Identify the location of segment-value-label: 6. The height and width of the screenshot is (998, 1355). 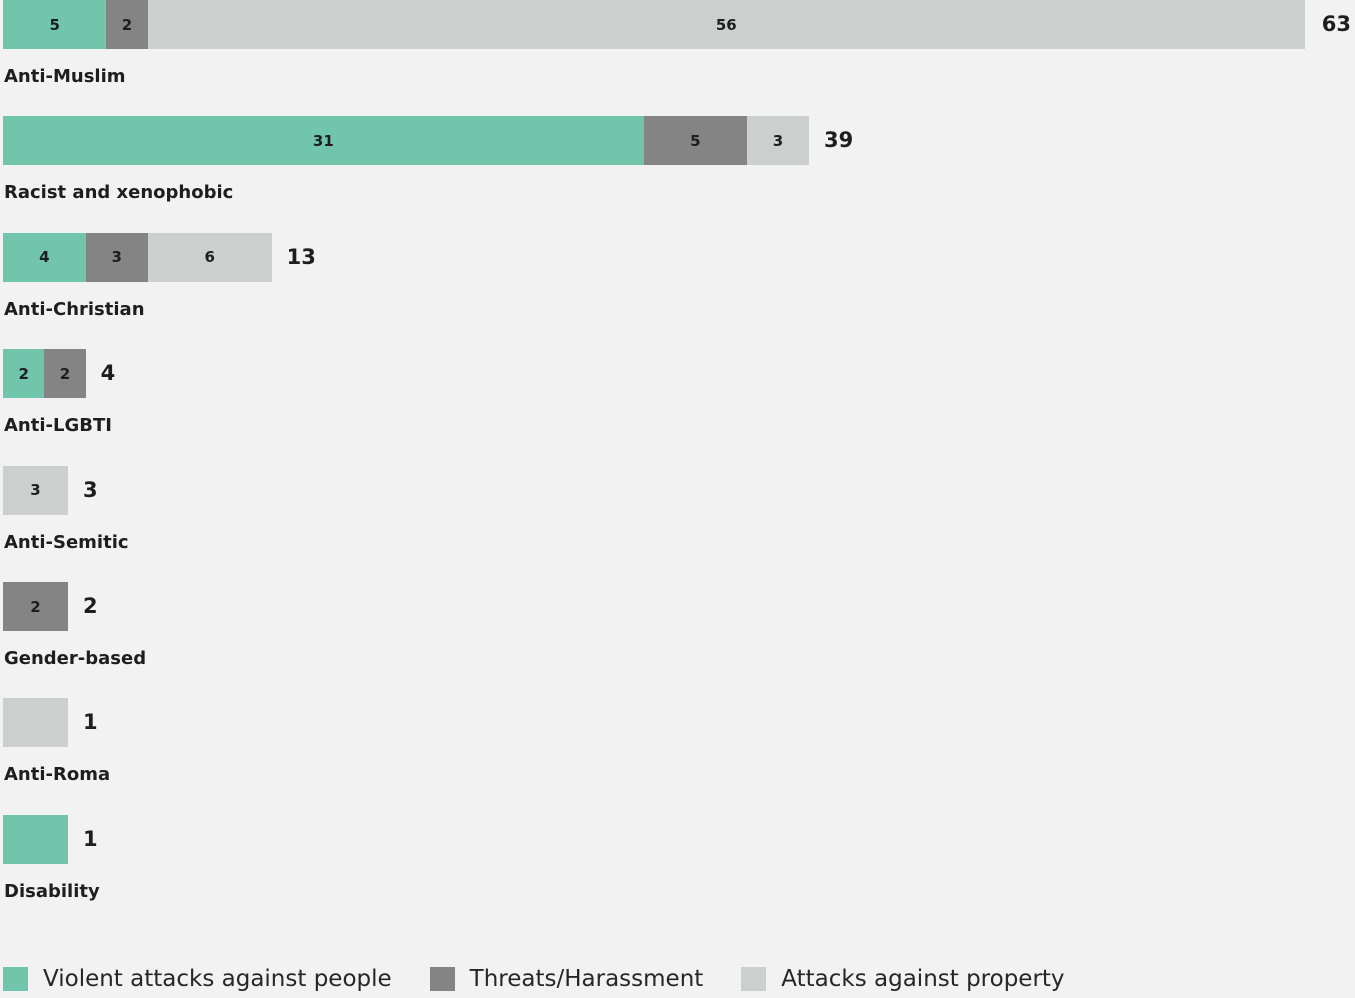
(209, 257).